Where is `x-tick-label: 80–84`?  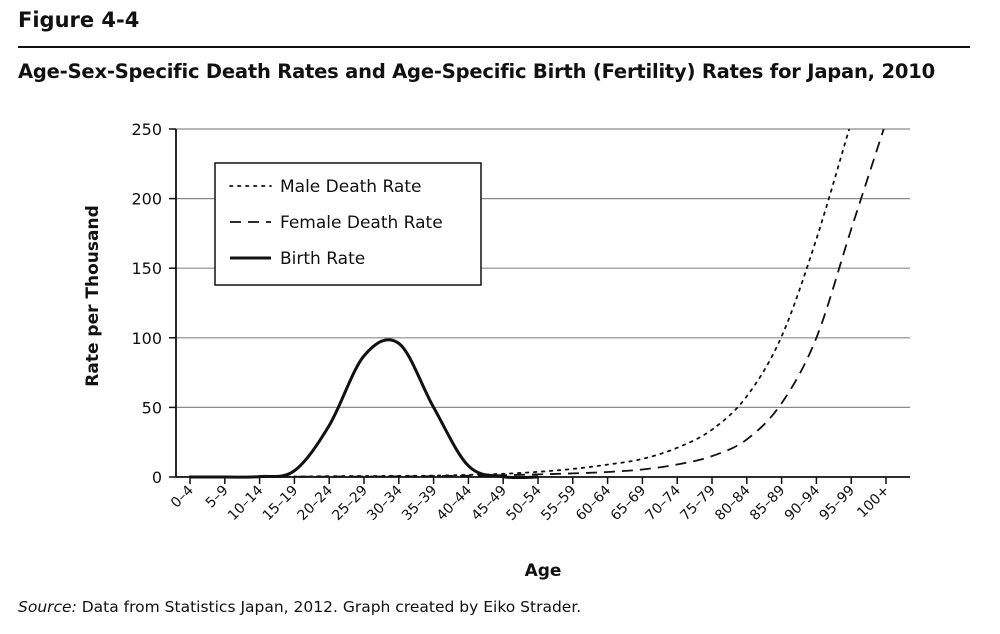 x-tick-label: 80–84 is located at coordinates (733, 503).